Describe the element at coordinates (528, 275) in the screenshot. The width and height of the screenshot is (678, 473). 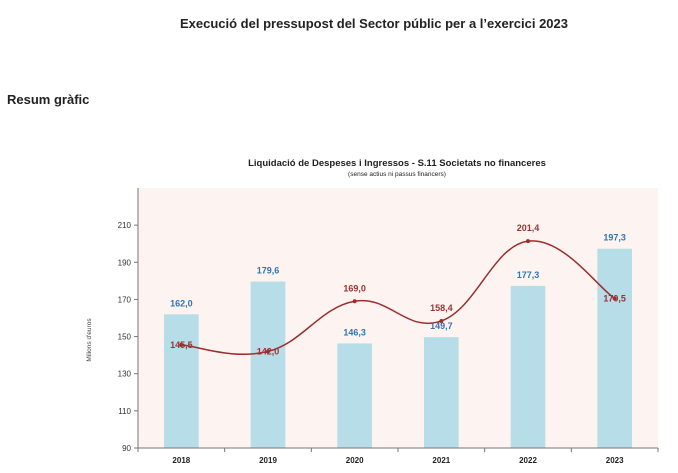
I see `bar-data-label: 177,3` at that location.